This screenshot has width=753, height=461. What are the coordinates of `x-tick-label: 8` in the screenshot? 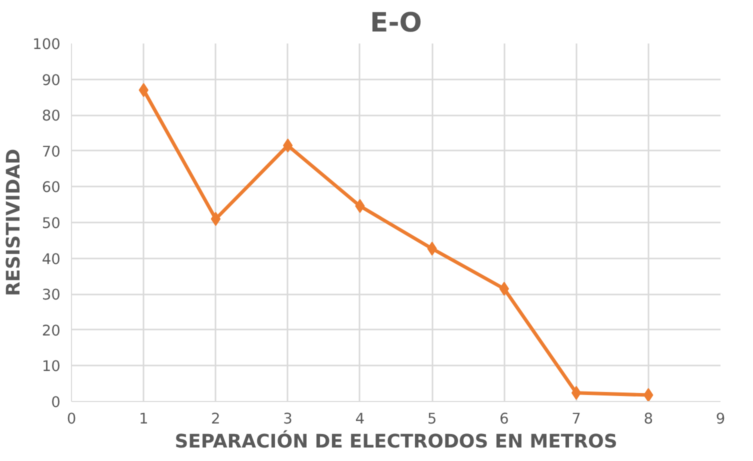 It's located at (649, 419).